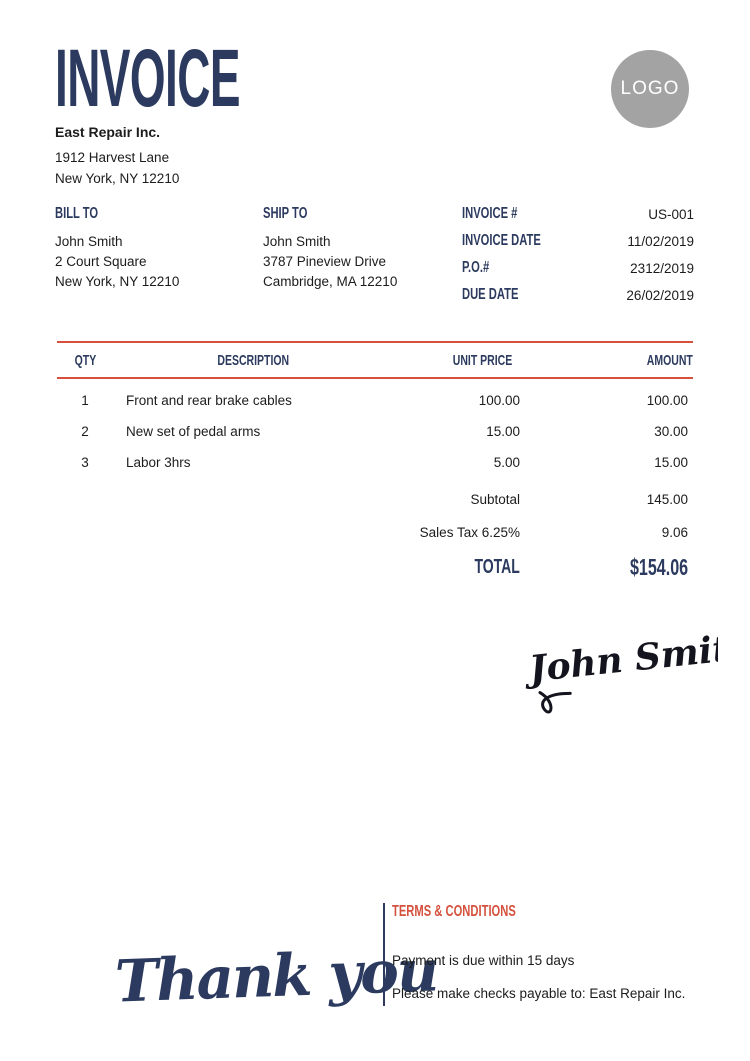 The height and width of the screenshot is (1061, 750). I want to click on total-label: TOTAL, so click(420, 567).